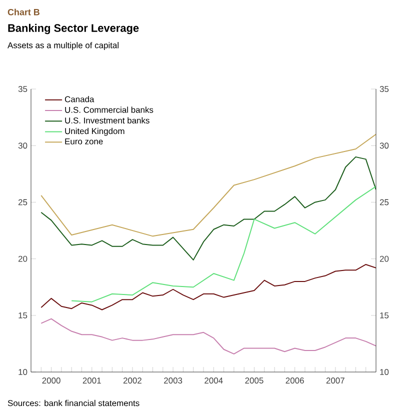 The height and width of the screenshot is (415, 406). What do you see at coordinates (74, 403) in the screenshot?
I see `source-note: Sources: bank financial statements` at bounding box center [74, 403].